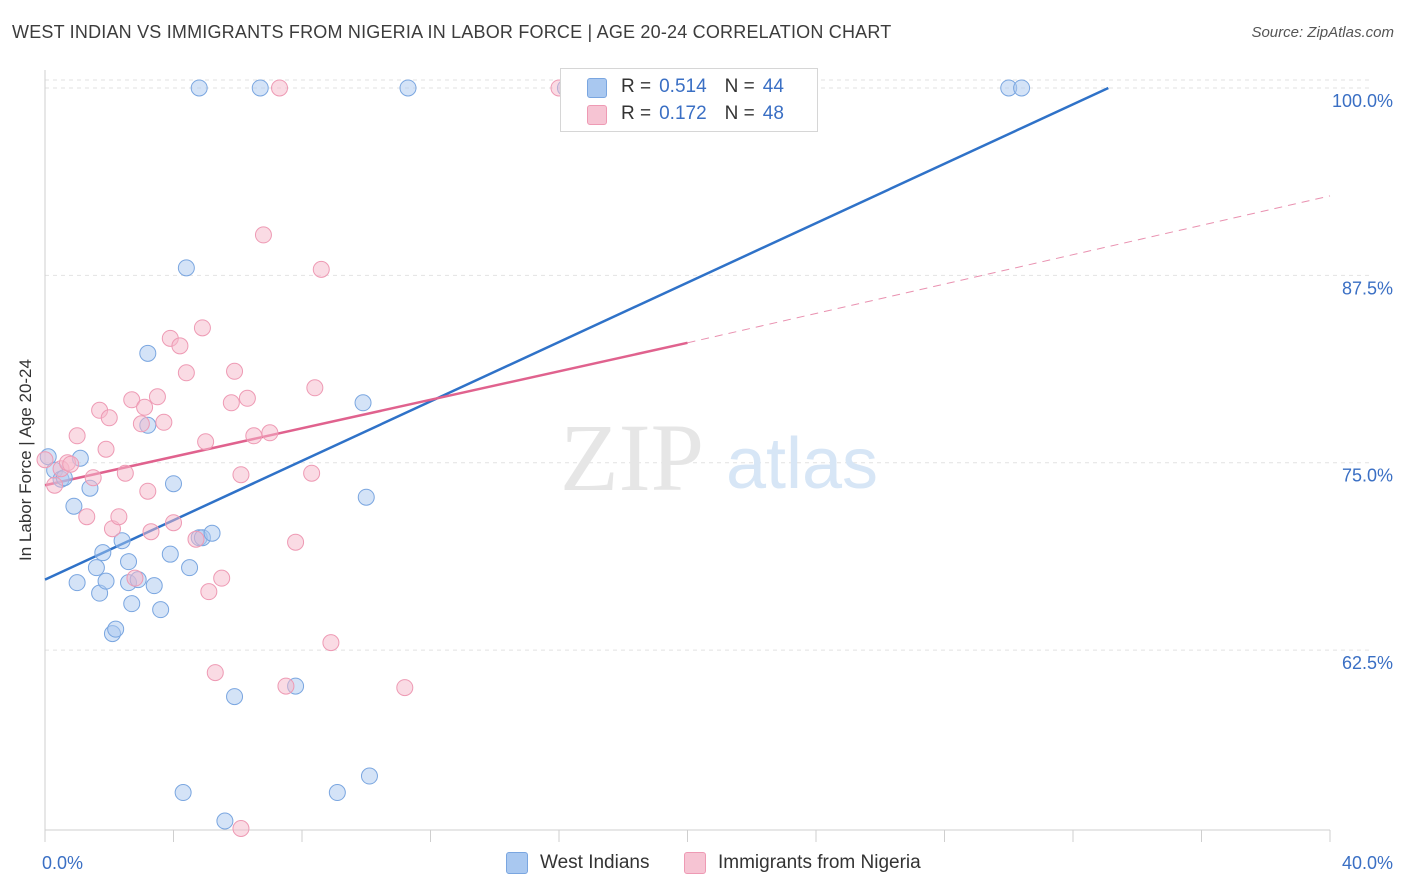 The height and width of the screenshot is (892, 1406). What do you see at coordinates (683, 113) in the screenshot?
I see `legend-r-value: 0.172` at bounding box center [683, 113].